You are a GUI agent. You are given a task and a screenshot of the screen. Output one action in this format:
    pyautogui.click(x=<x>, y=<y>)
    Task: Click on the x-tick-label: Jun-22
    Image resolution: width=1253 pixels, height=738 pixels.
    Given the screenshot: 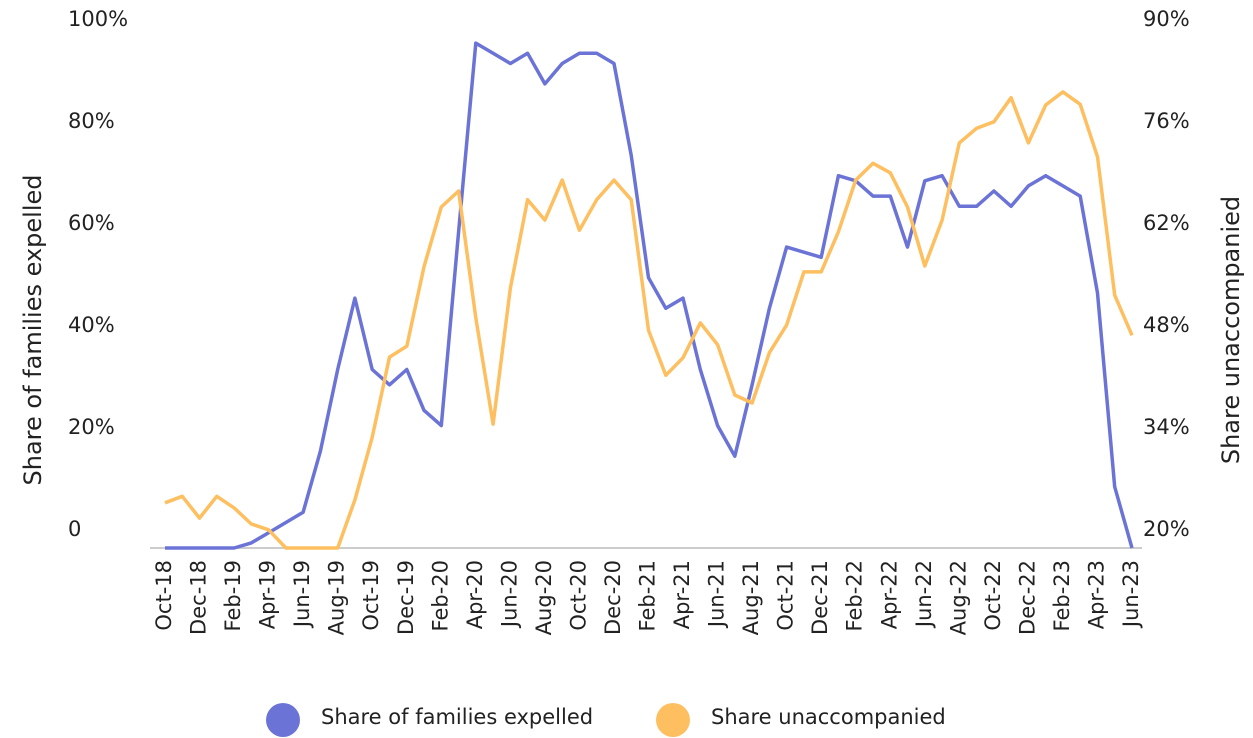 What is the action you would take?
    pyautogui.click(x=924, y=594)
    